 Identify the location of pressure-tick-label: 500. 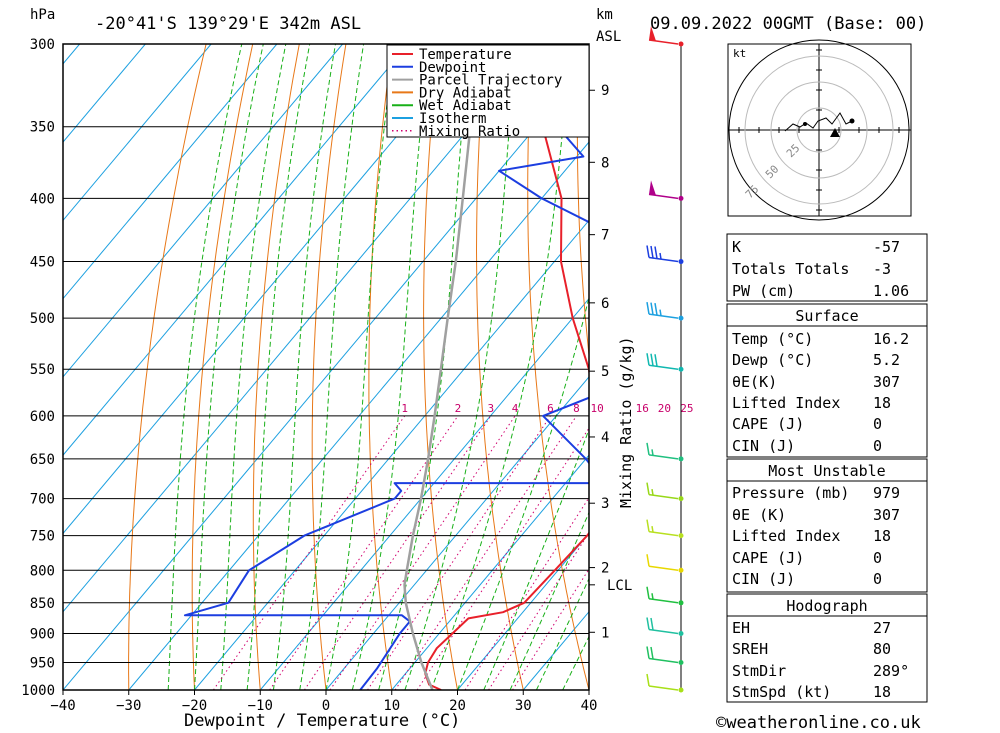
(42, 319).